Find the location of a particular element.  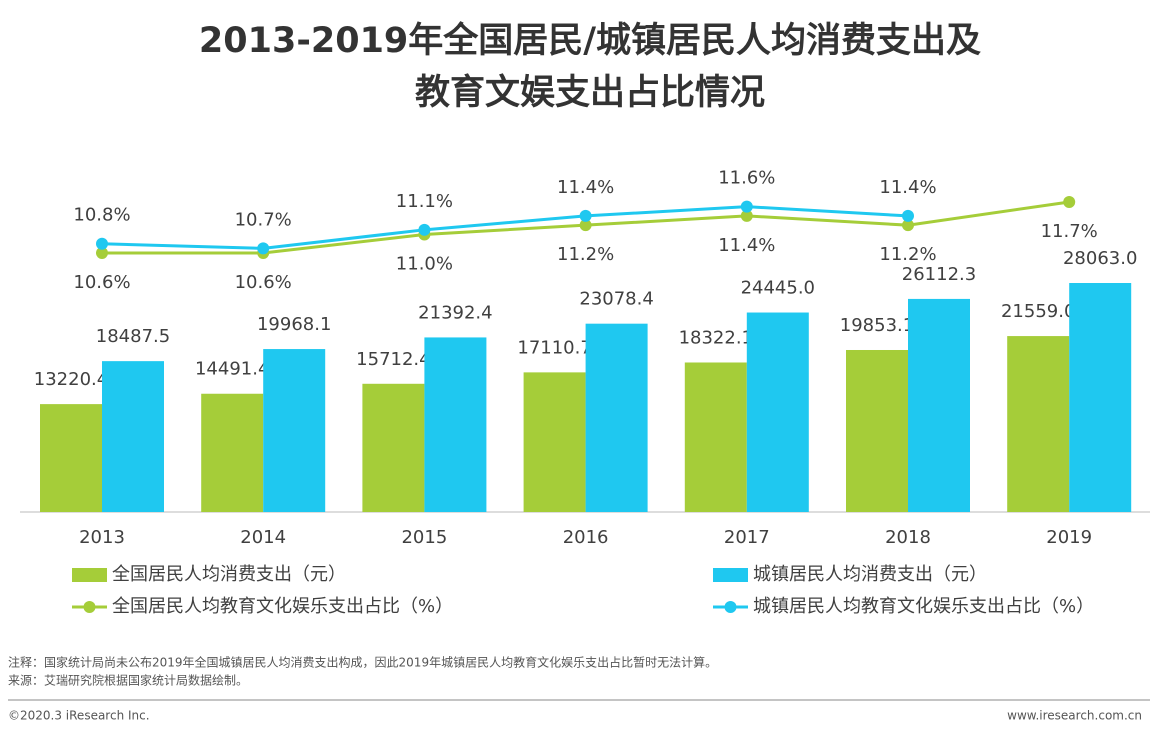

line-value-label: 11.0% is located at coordinates (424, 263).